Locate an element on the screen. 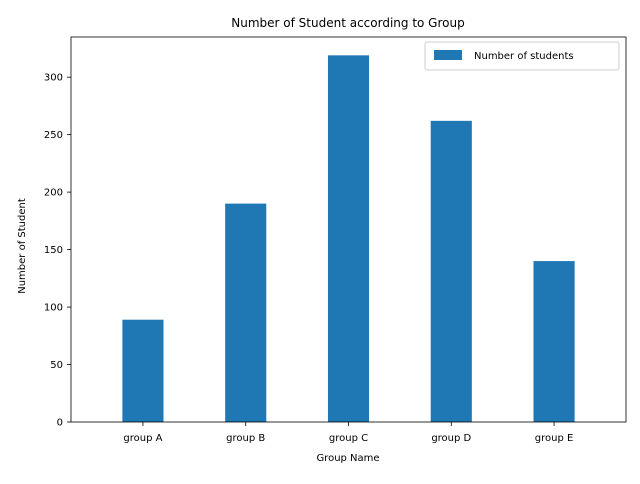  x-tick-label: group A is located at coordinates (142, 438).